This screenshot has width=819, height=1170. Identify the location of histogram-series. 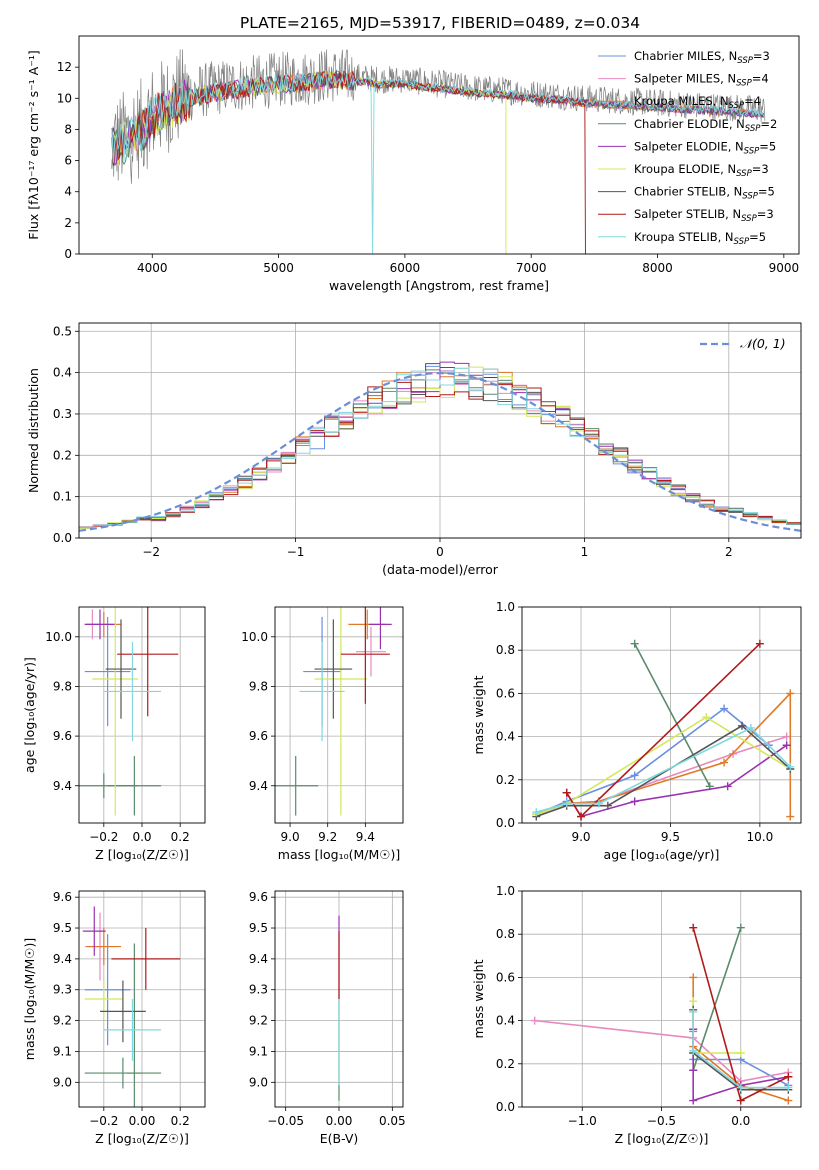
(440, 448).